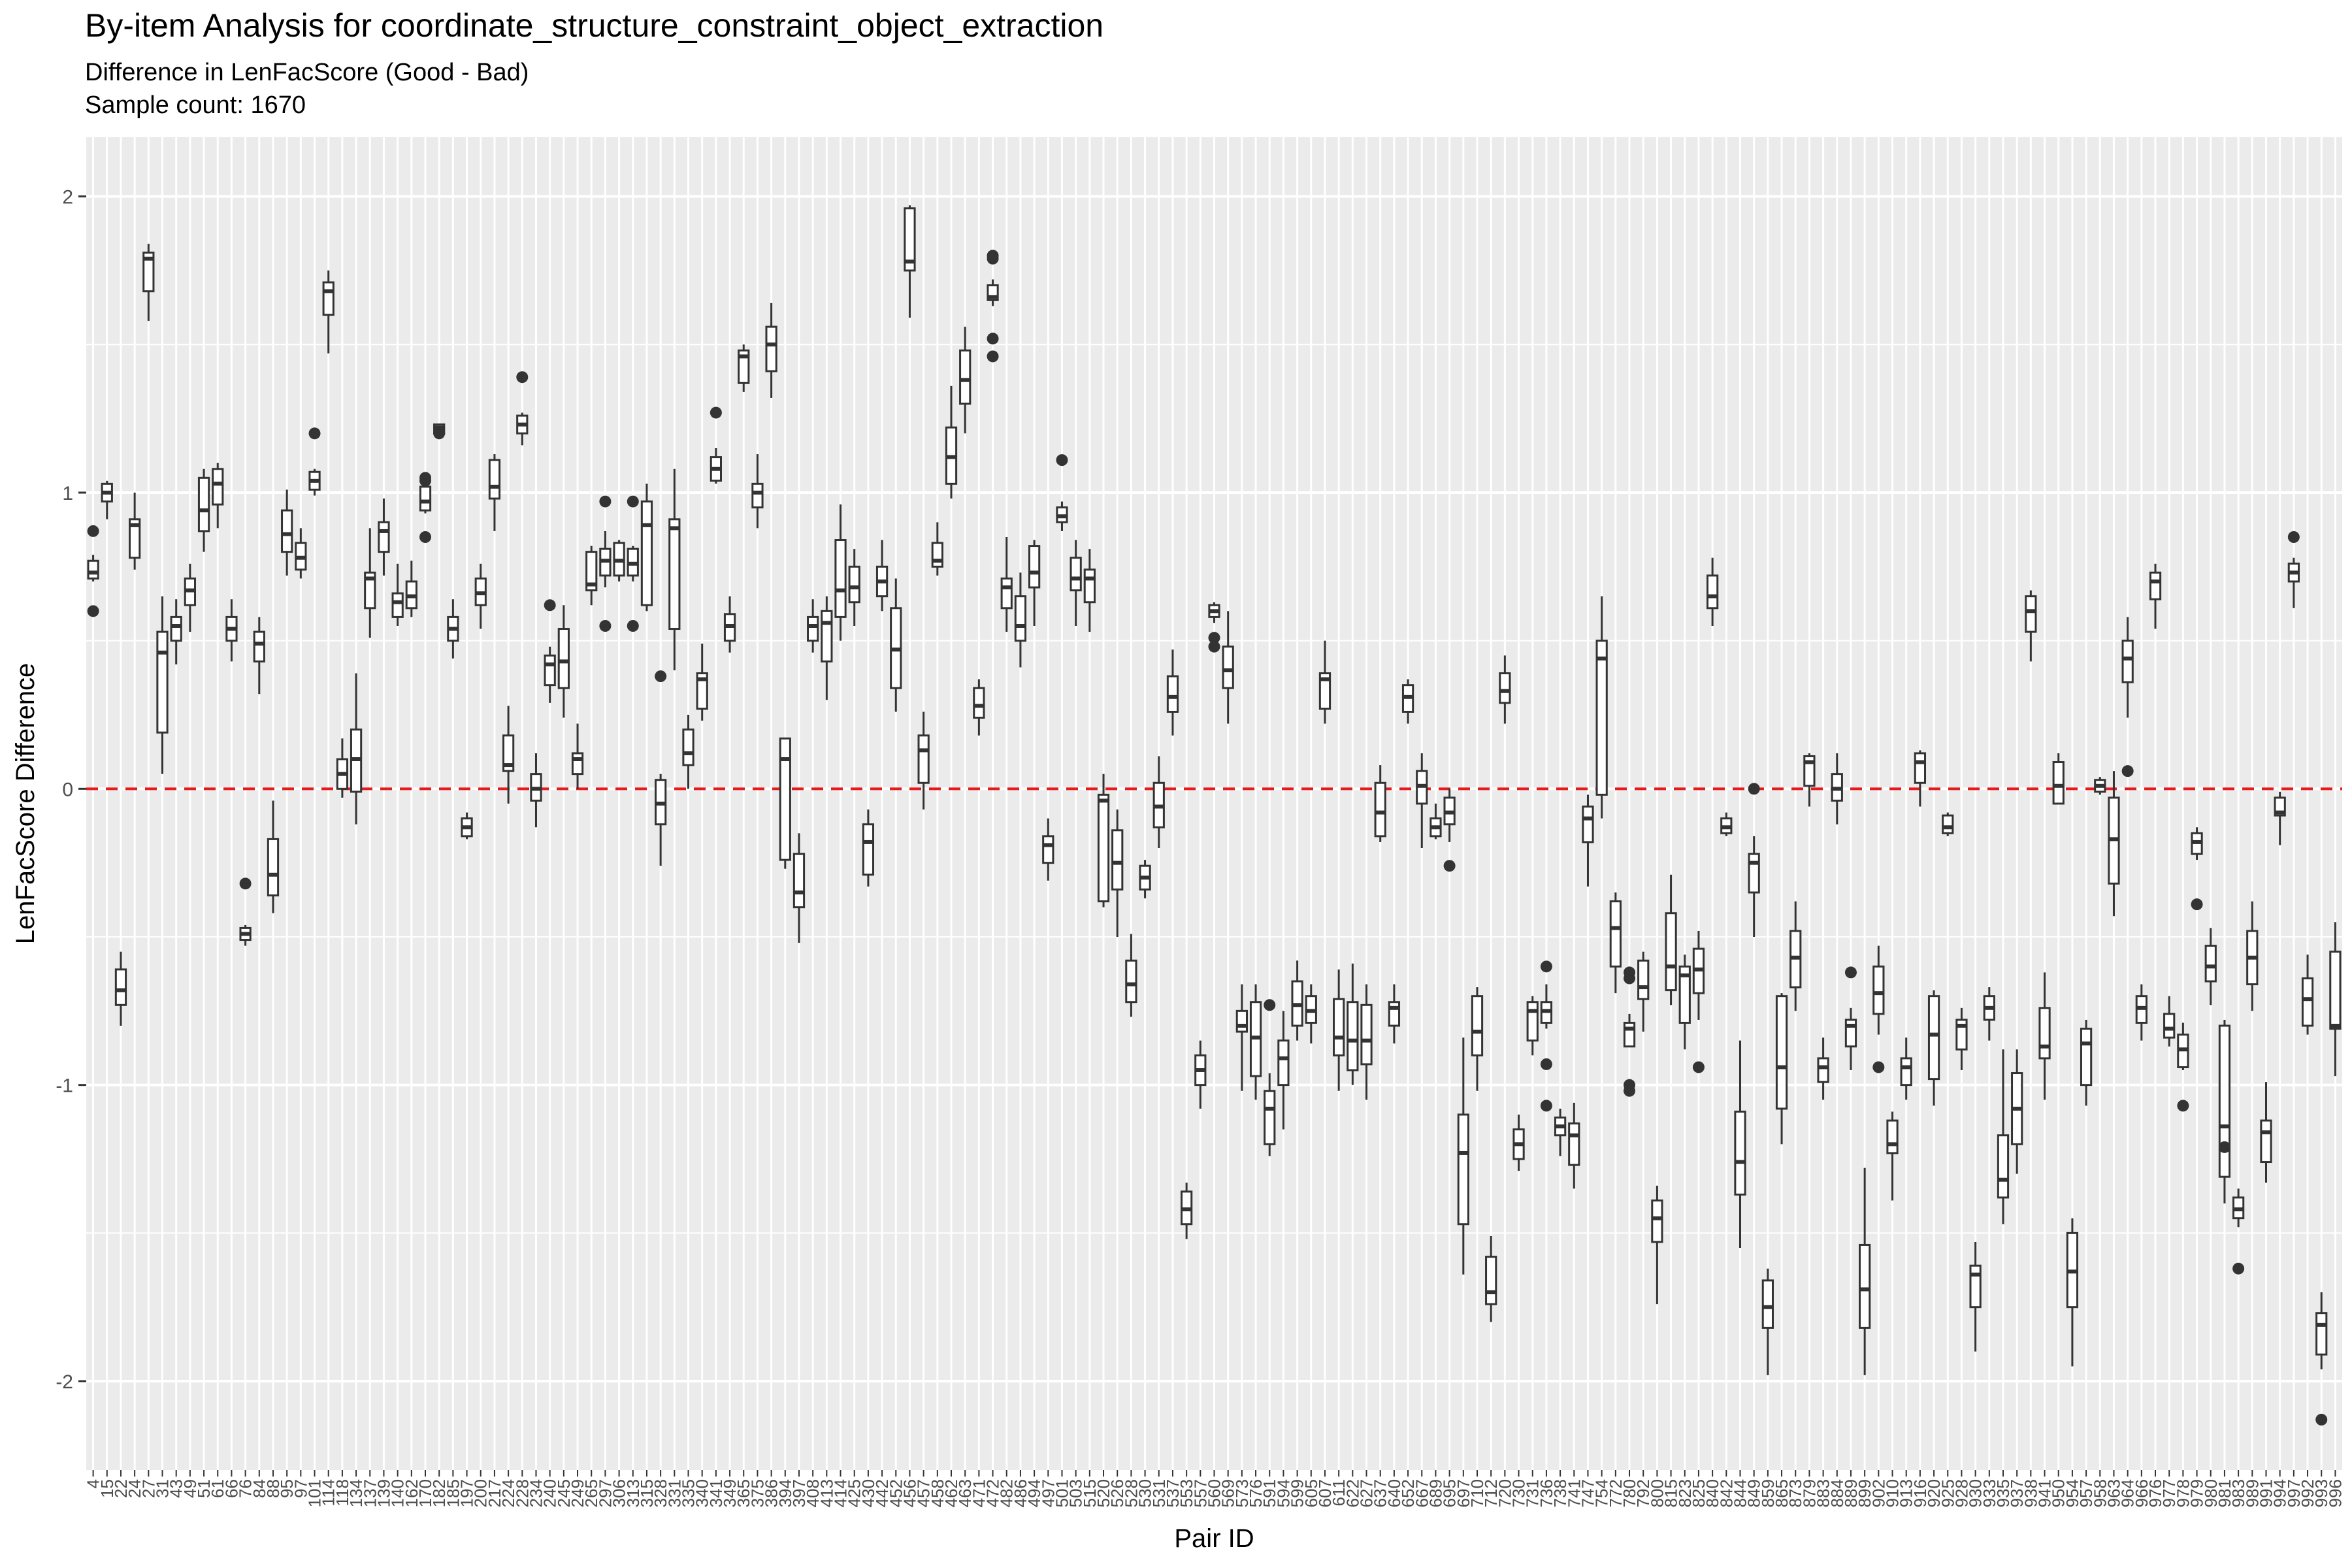 The width and height of the screenshot is (2352, 1568). Describe the element at coordinates (1533, 1493) in the screenshot. I see `x-tick-label: 731` at that location.